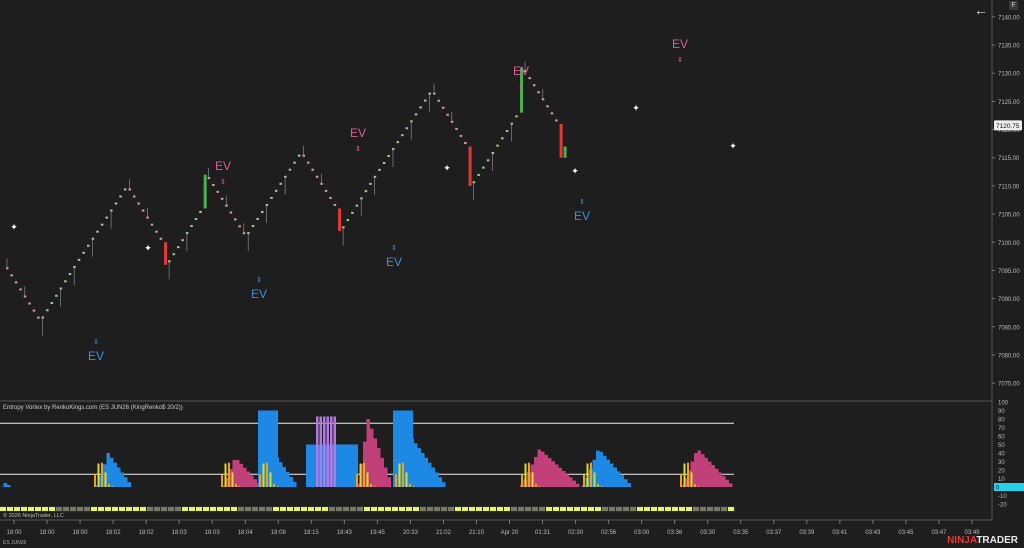 The height and width of the screenshot is (548, 1024). Describe the element at coordinates (477, 533) in the screenshot. I see `time-tick-label: 21:10` at that location.